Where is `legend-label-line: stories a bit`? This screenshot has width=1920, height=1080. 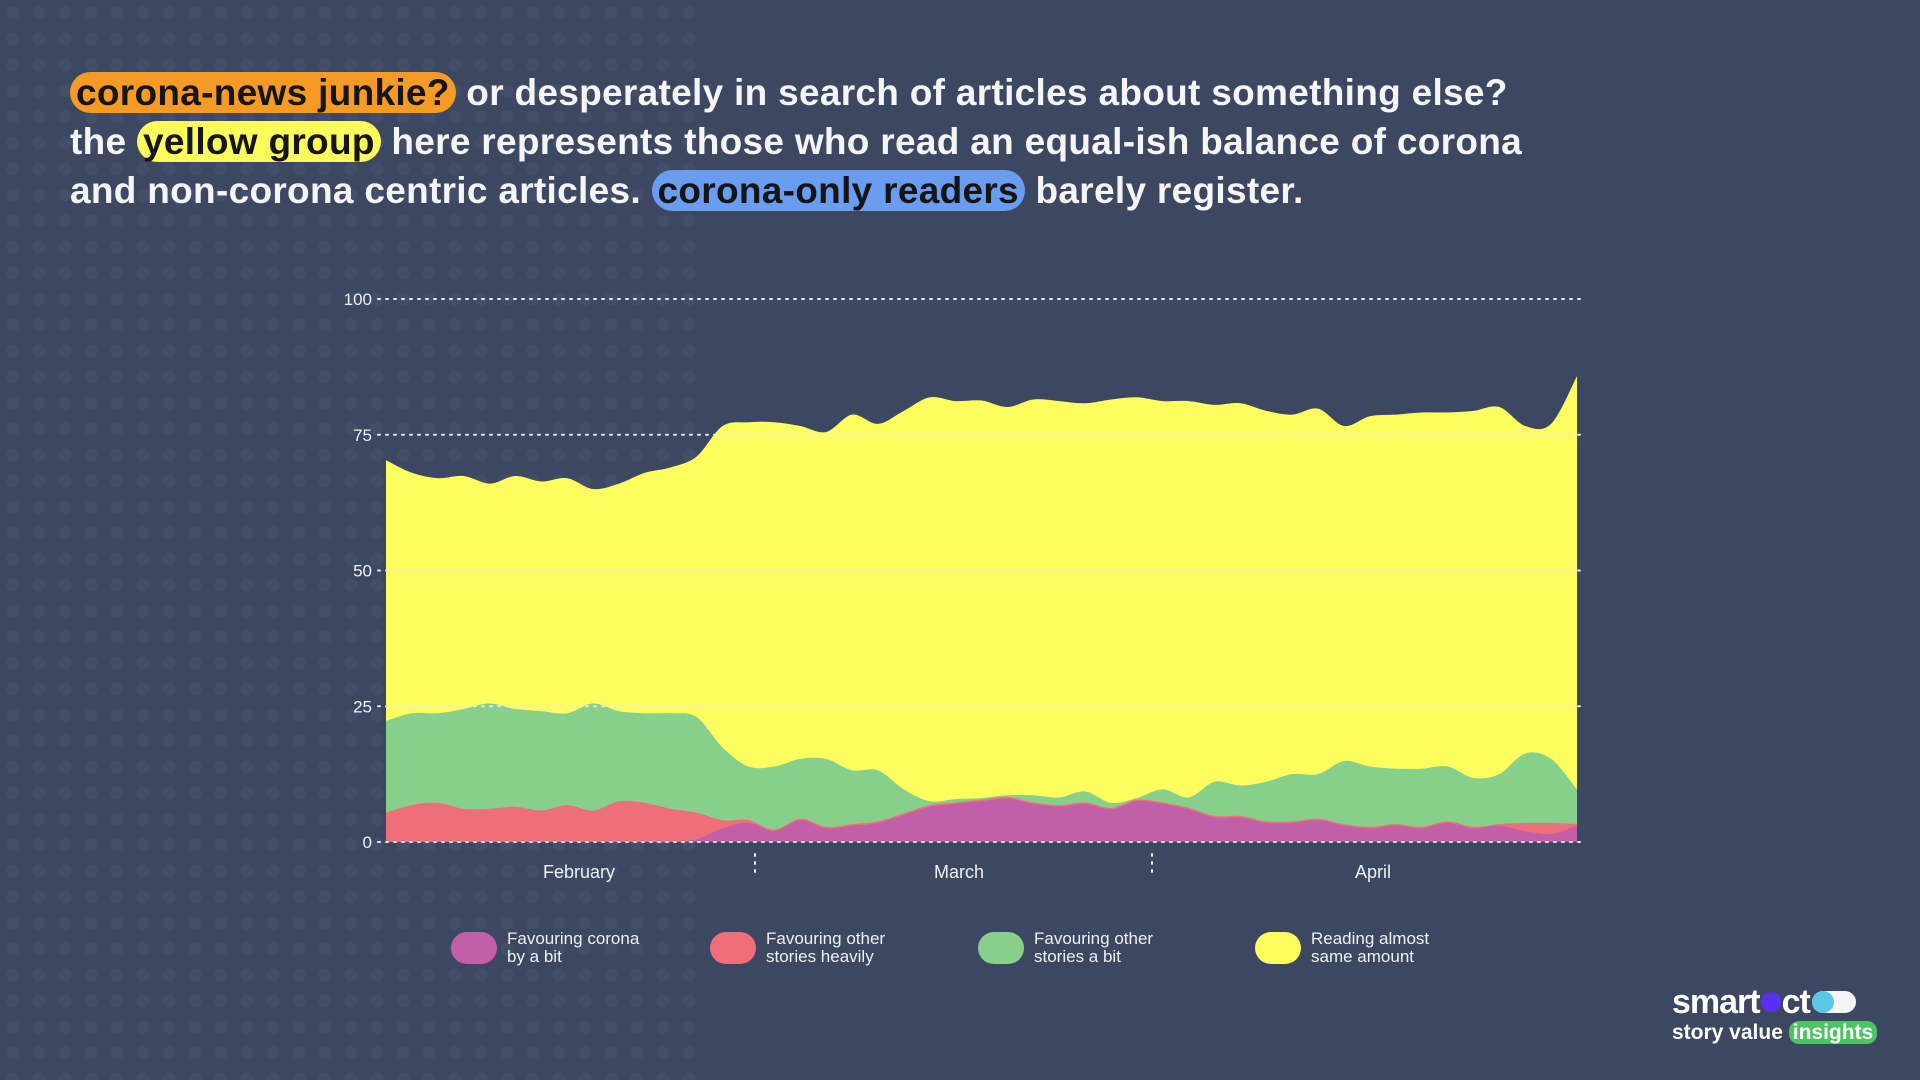 legend-label-line: stories a bit is located at coordinates (1077, 956).